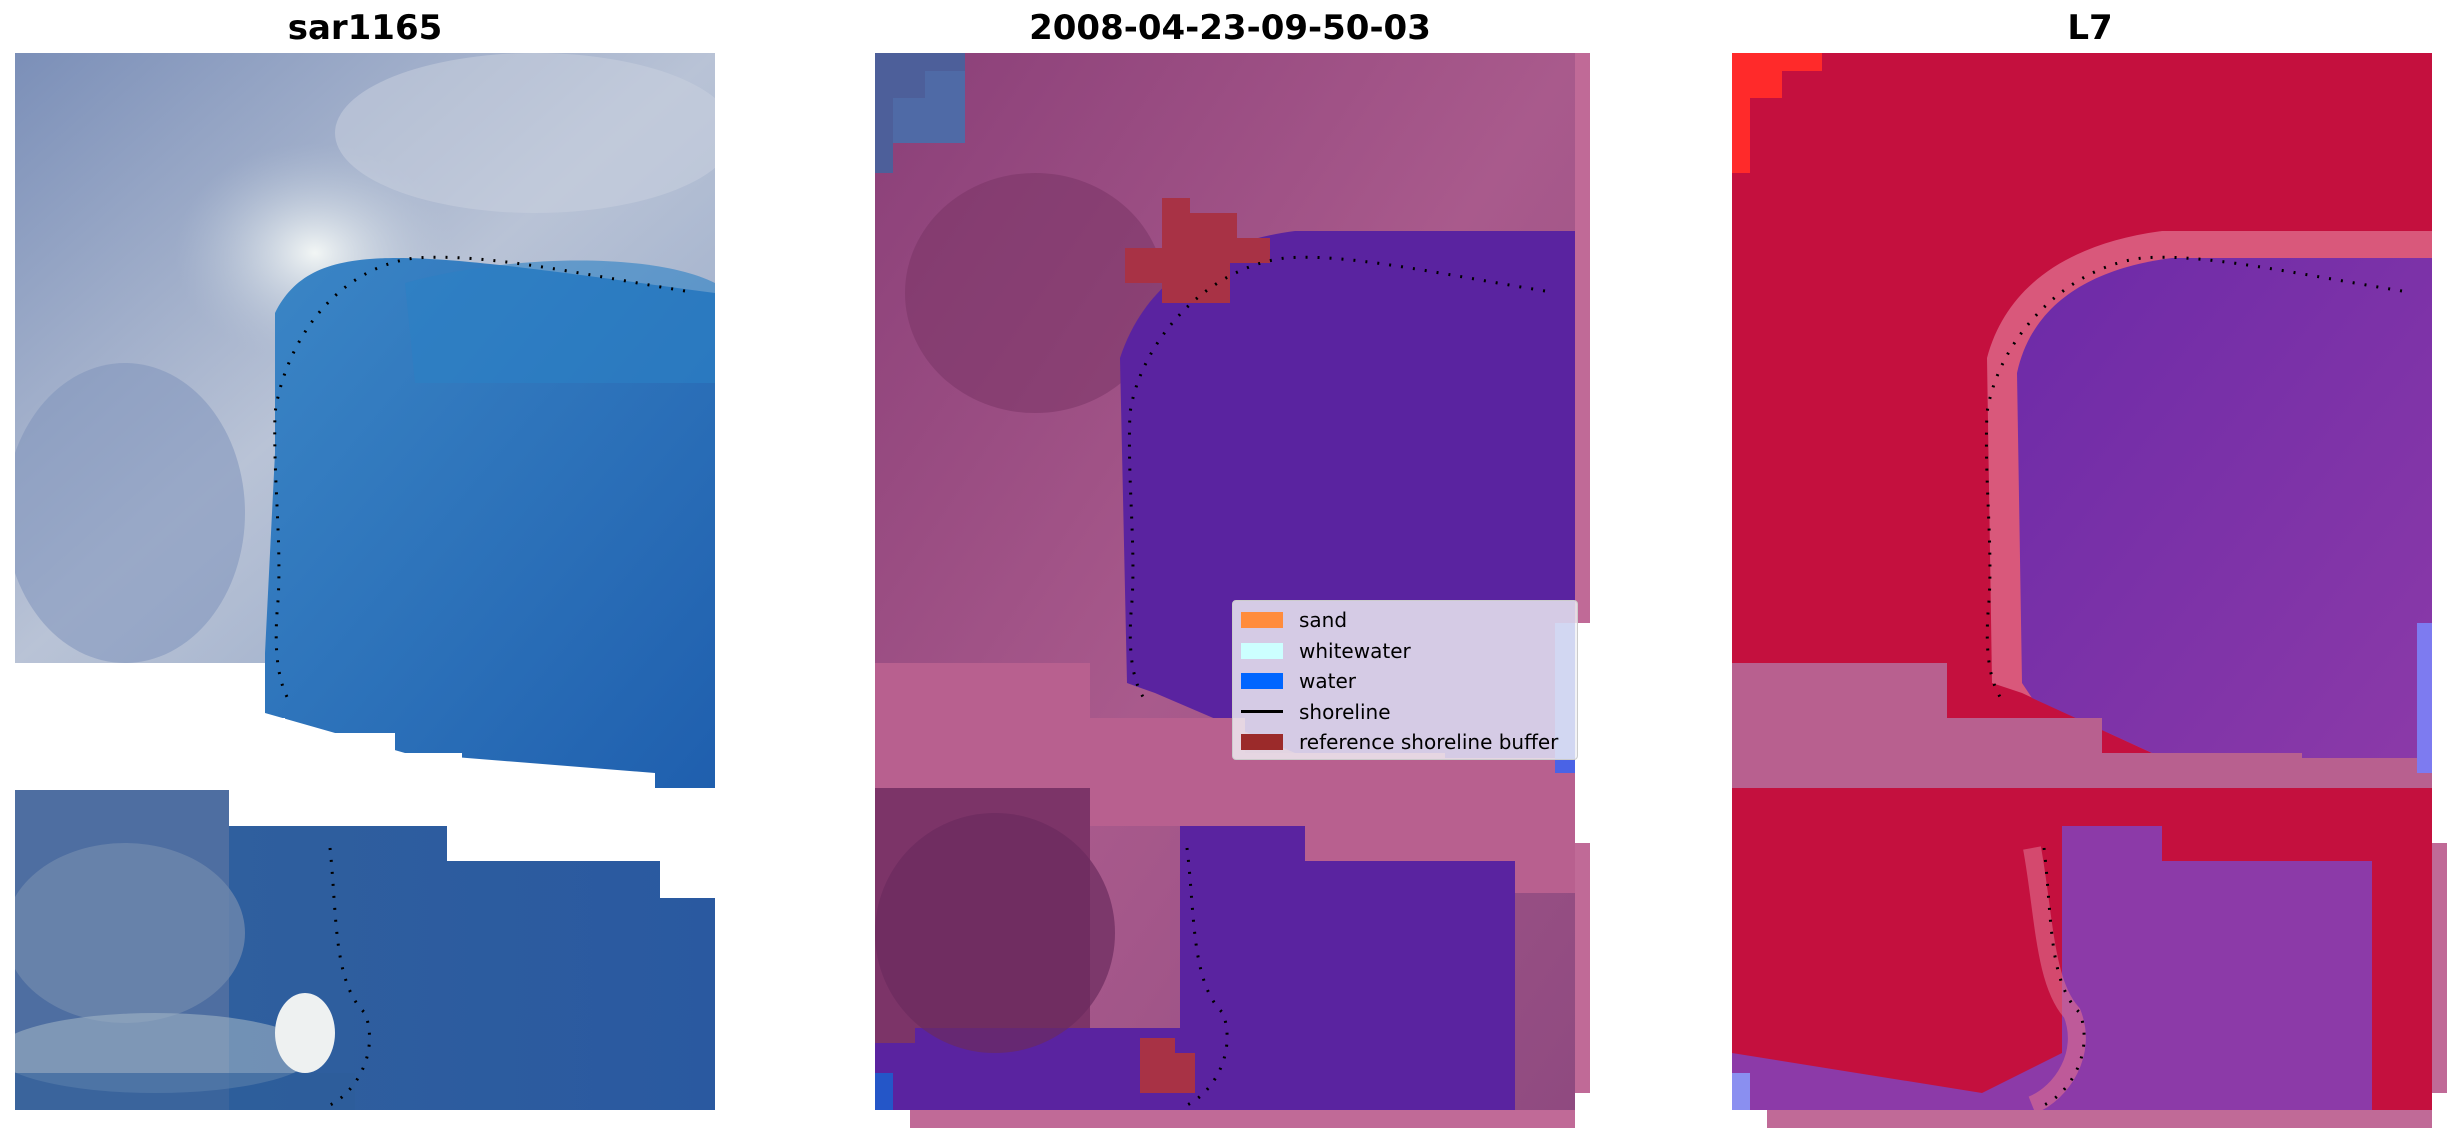 The width and height of the screenshot is (2460, 1140). I want to click on legend-item-reference-buffer: reference shoreline buffer, so click(1405, 742).